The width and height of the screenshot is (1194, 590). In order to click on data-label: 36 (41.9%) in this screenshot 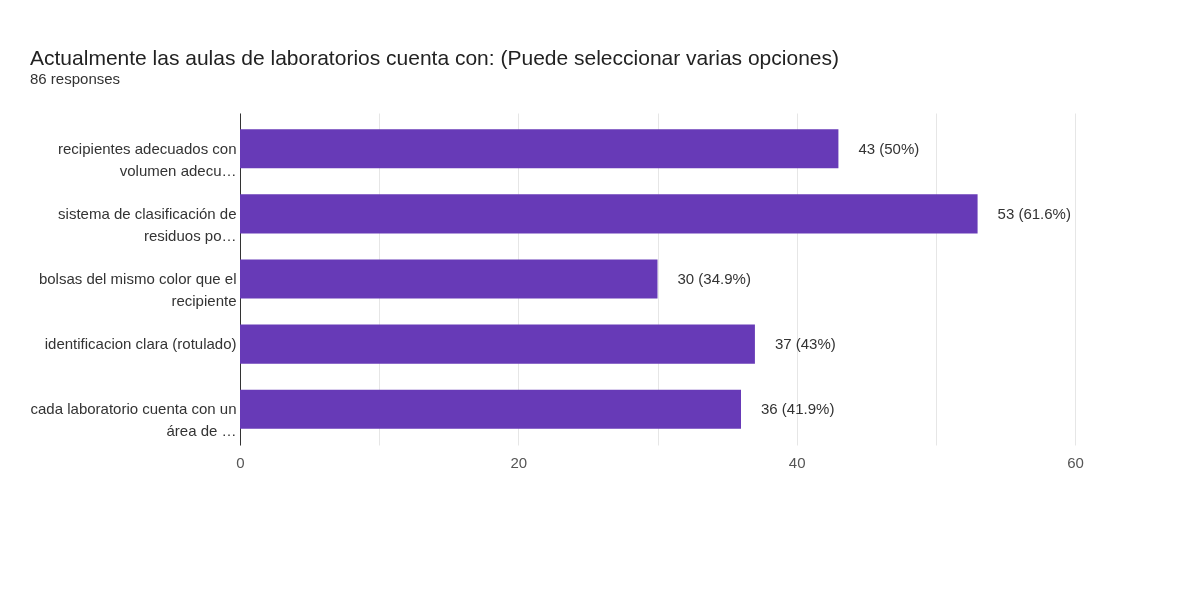, I will do `click(798, 409)`.